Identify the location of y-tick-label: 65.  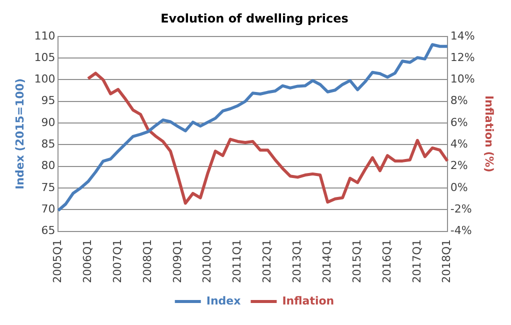
(48, 231).